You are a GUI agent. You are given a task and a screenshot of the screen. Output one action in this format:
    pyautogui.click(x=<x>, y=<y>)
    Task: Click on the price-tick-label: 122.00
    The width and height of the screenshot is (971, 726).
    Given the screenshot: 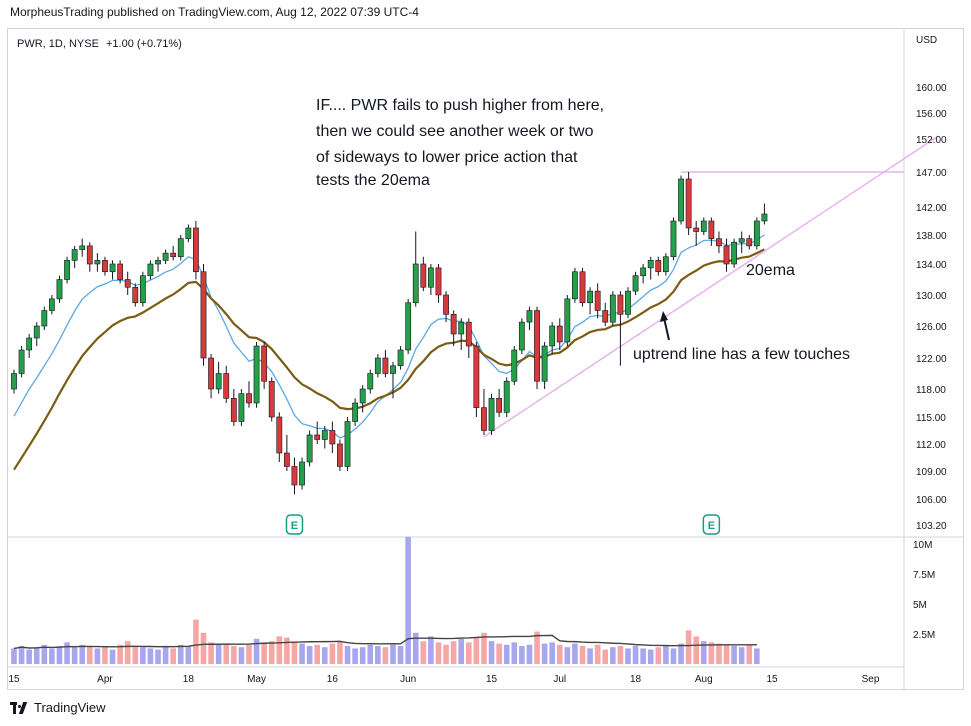 What is the action you would take?
    pyautogui.click(x=931, y=359)
    